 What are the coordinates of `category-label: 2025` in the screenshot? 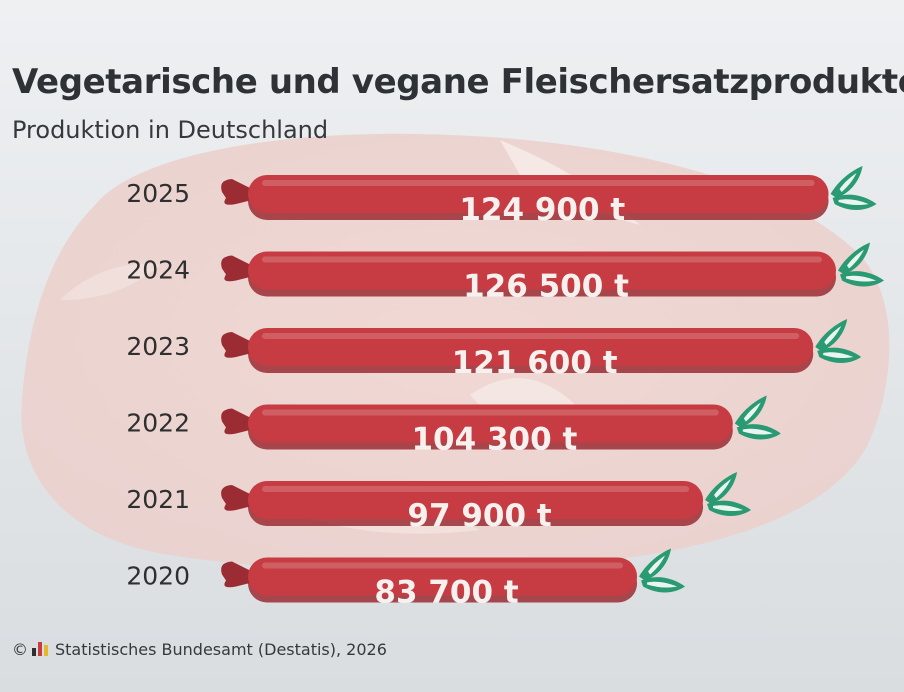 It's located at (158, 193).